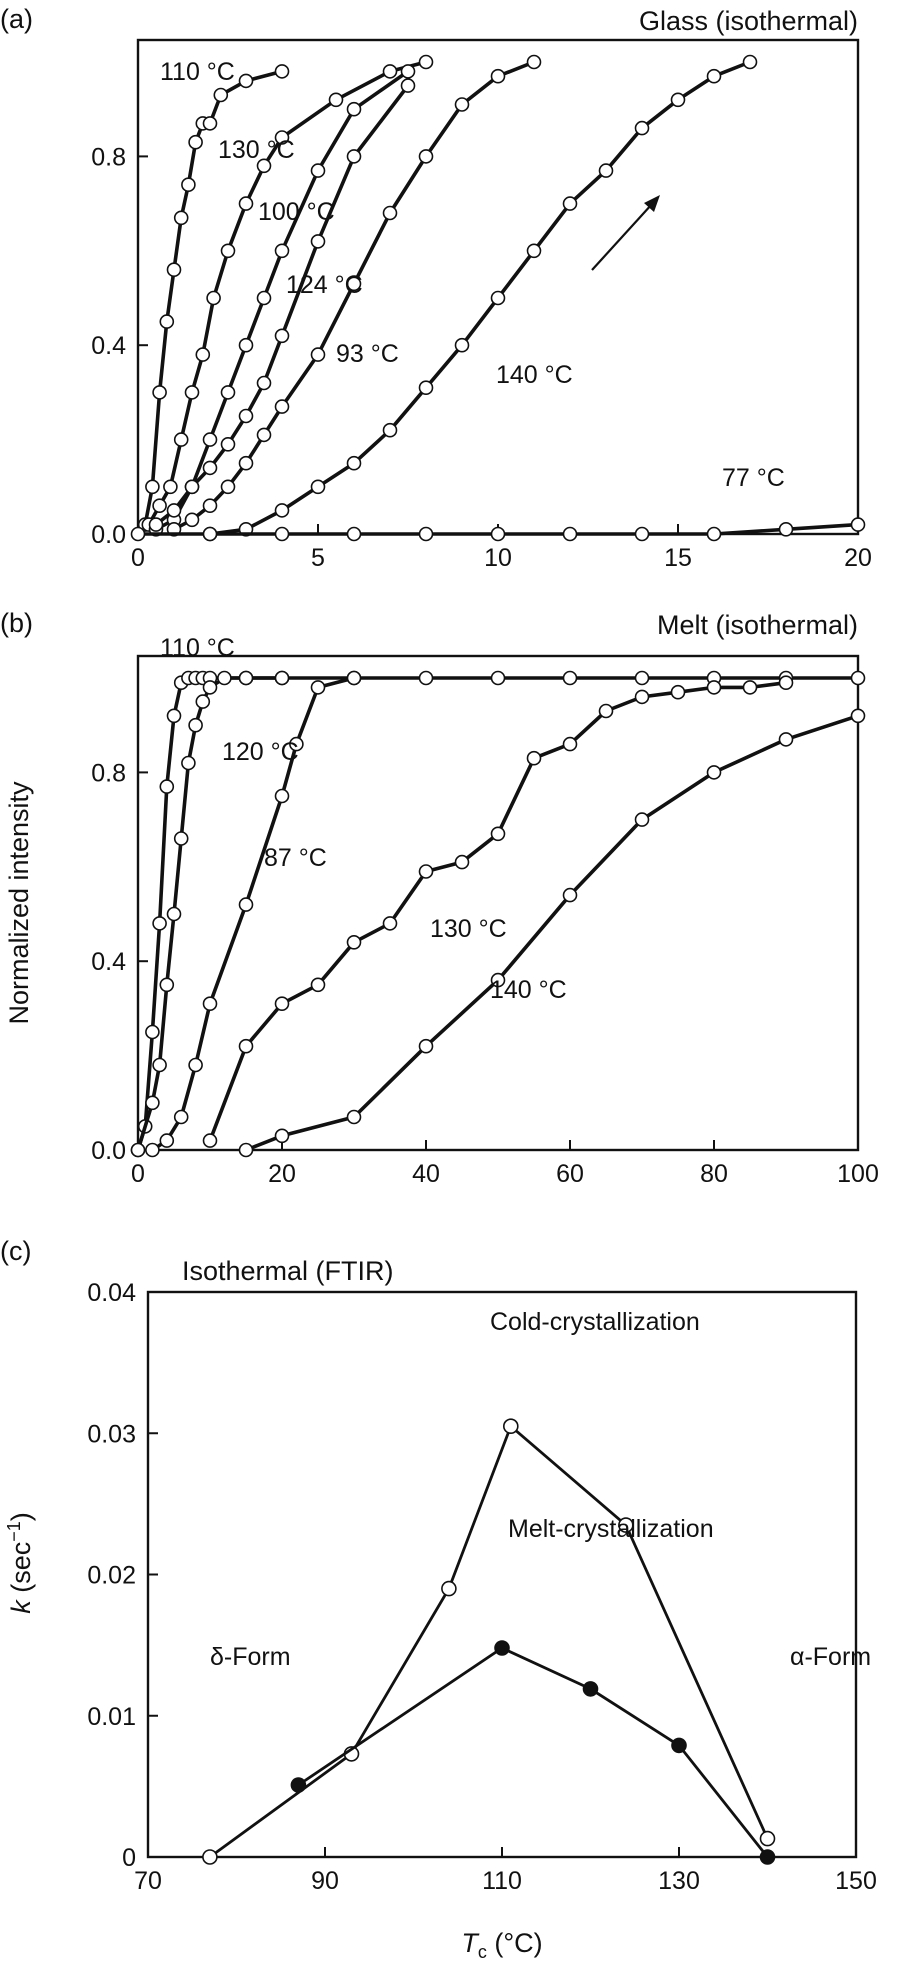 Image resolution: width=904 pixels, height=1967 pixels. What do you see at coordinates (138, 1174) in the screenshot?
I see `panel-b-x-tick-label: 0` at bounding box center [138, 1174].